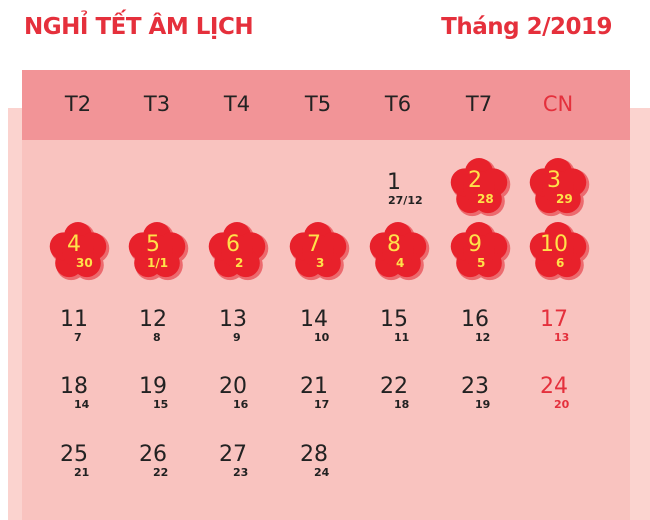  I want to click on solar-date: 23, so click(475, 386).